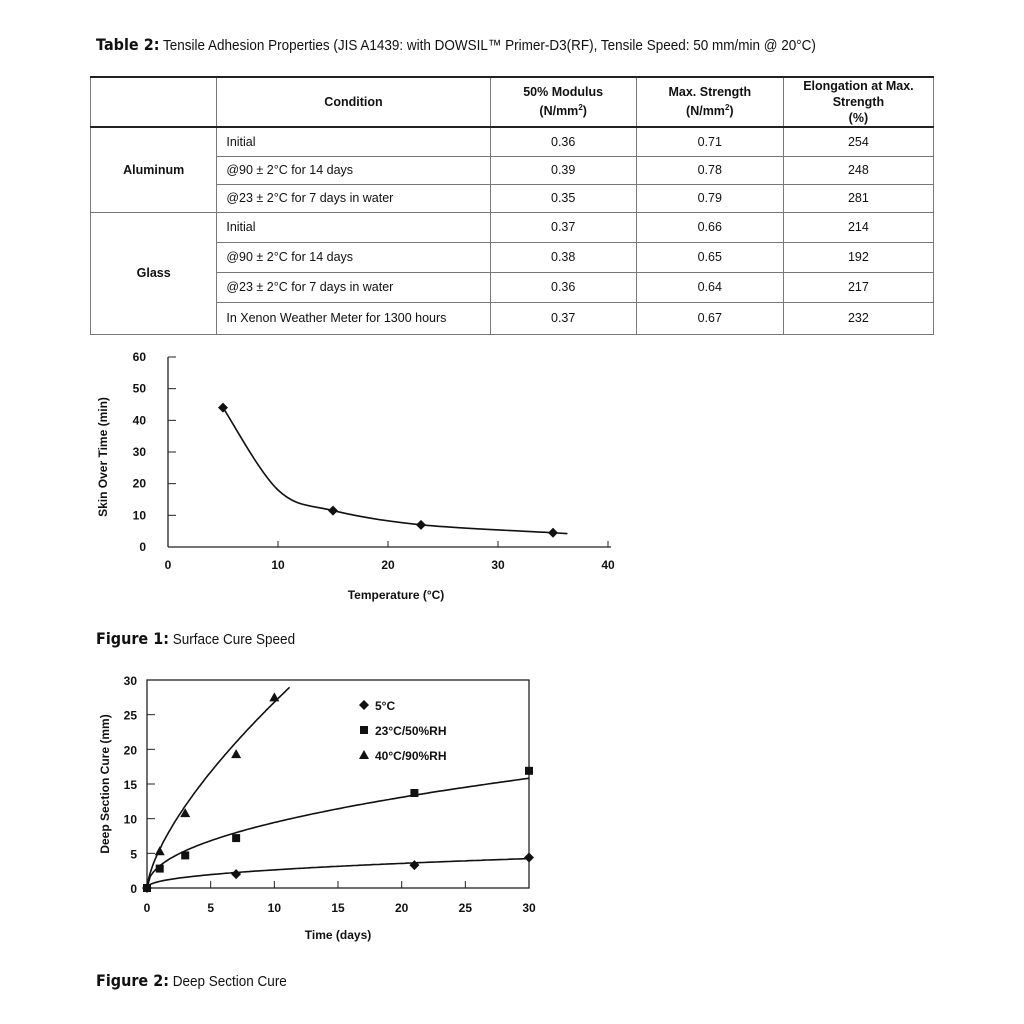 The image size is (1024, 1024). What do you see at coordinates (140, 357) in the screenshot?
I see `y-tick-label: 60` at bounding box center [140, 357].